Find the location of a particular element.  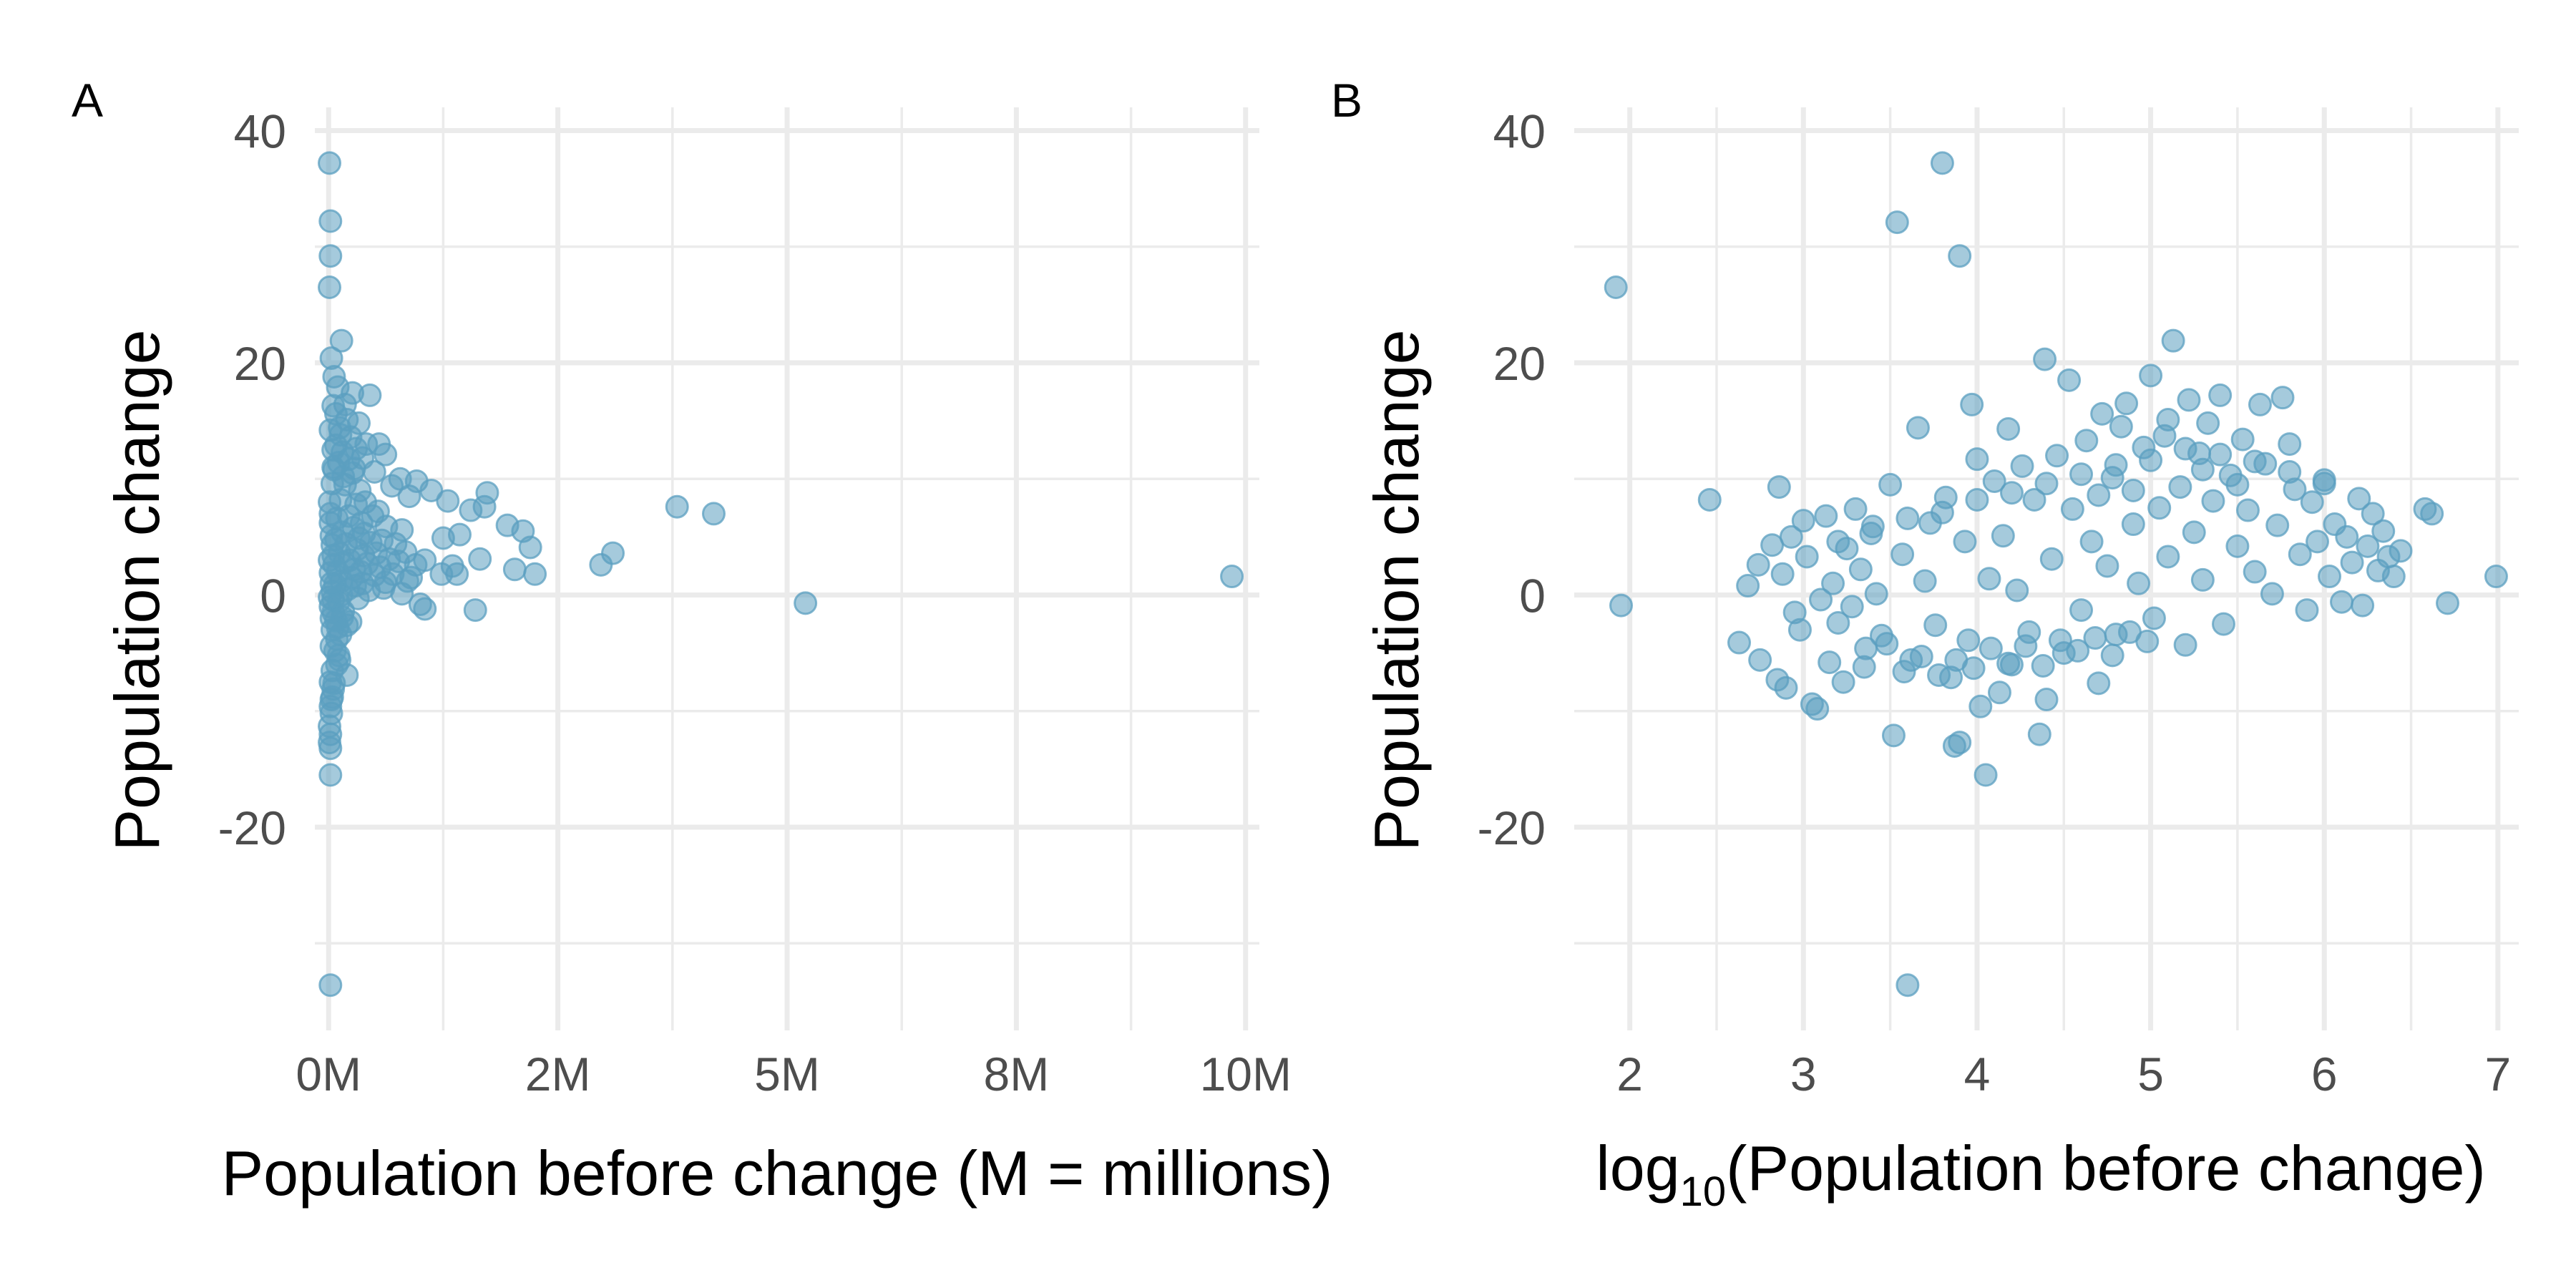

x-tick-label: 7 is located at coordinates (2498, 1074).